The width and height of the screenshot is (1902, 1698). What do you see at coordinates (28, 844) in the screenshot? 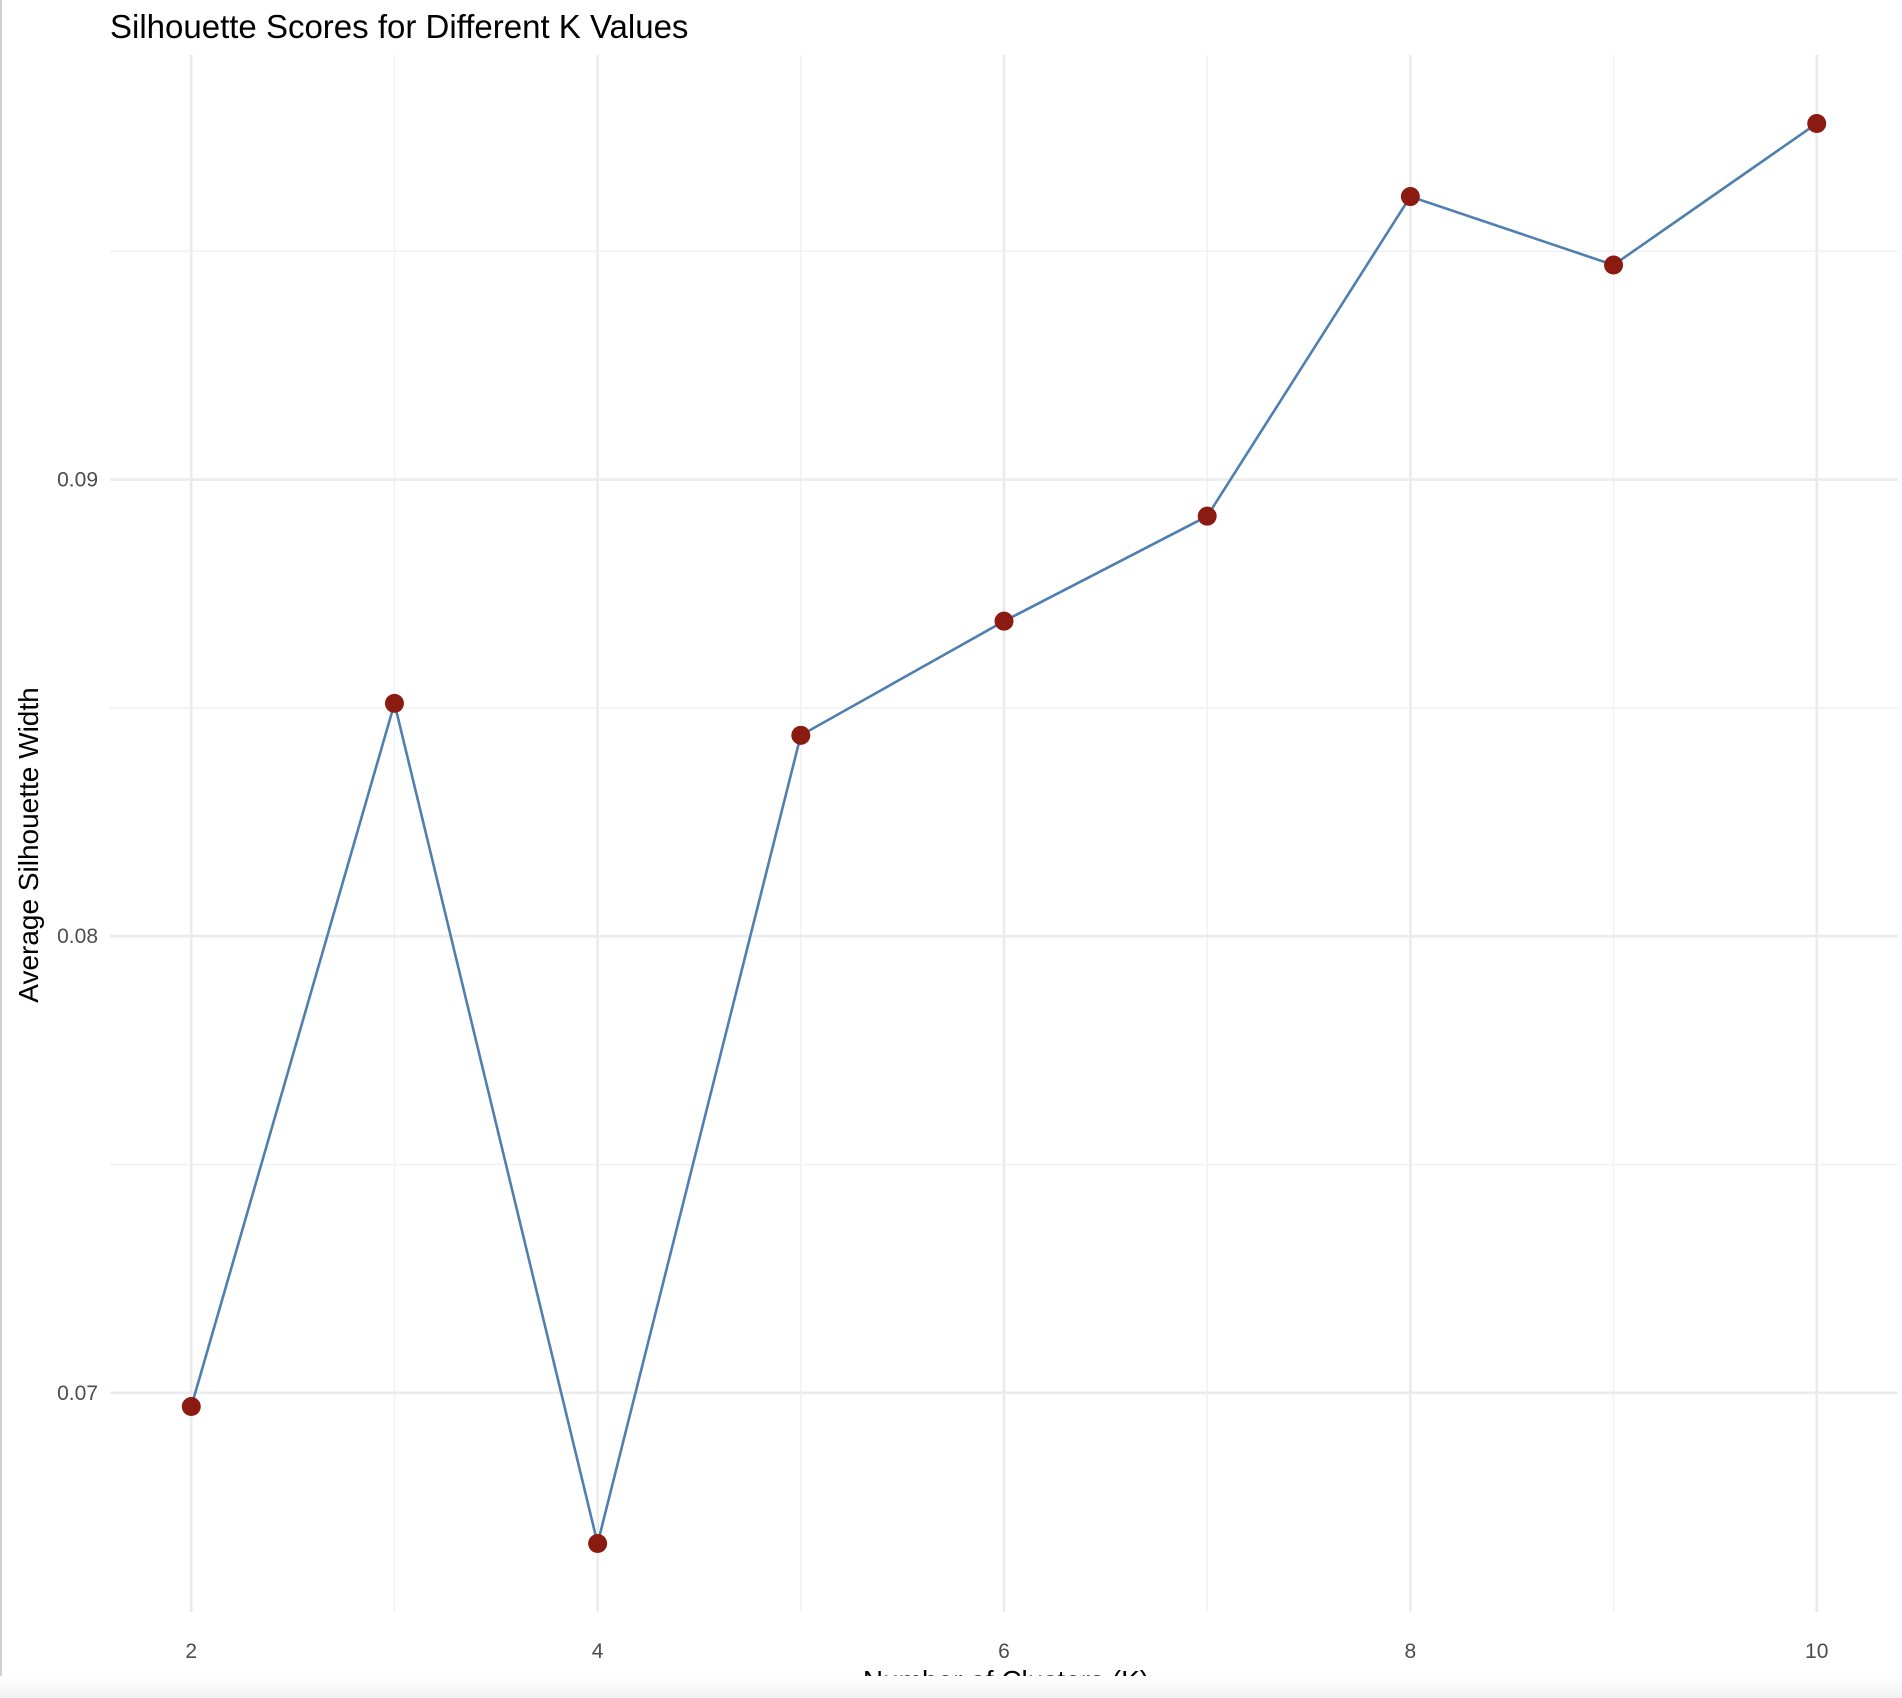
I see `y-axis-title: Average Silhouette Width` at bounding box center [28, 844].